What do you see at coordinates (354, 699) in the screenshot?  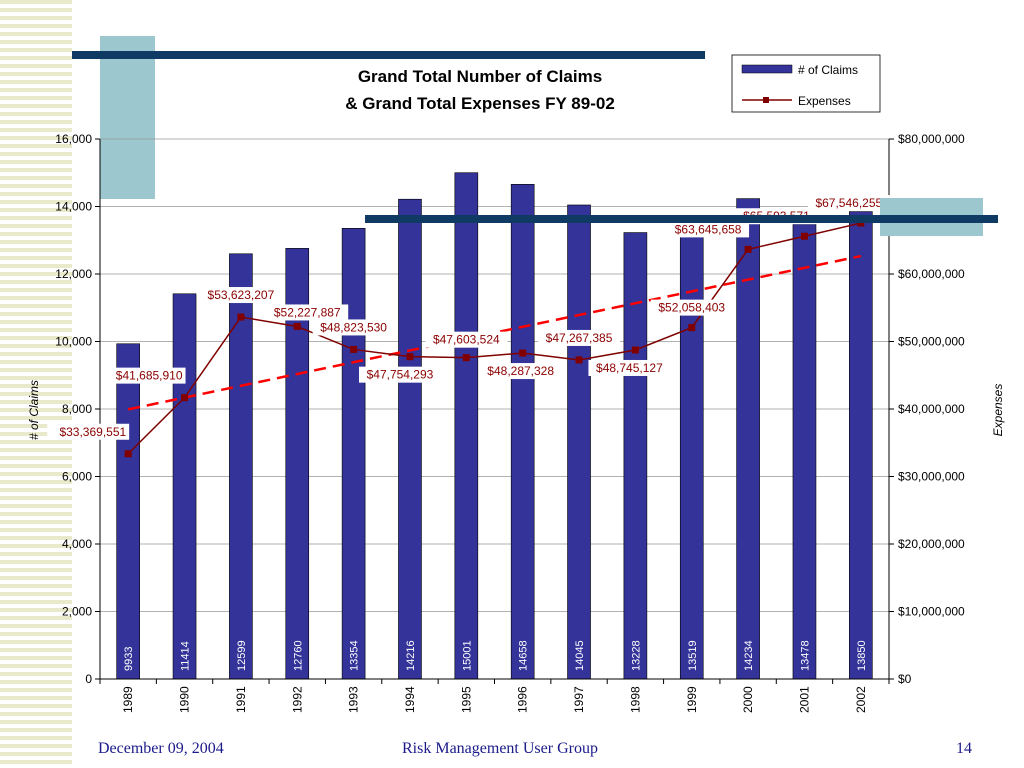 I see `x-tick-label: 1993` at bounding box center [354, 699].